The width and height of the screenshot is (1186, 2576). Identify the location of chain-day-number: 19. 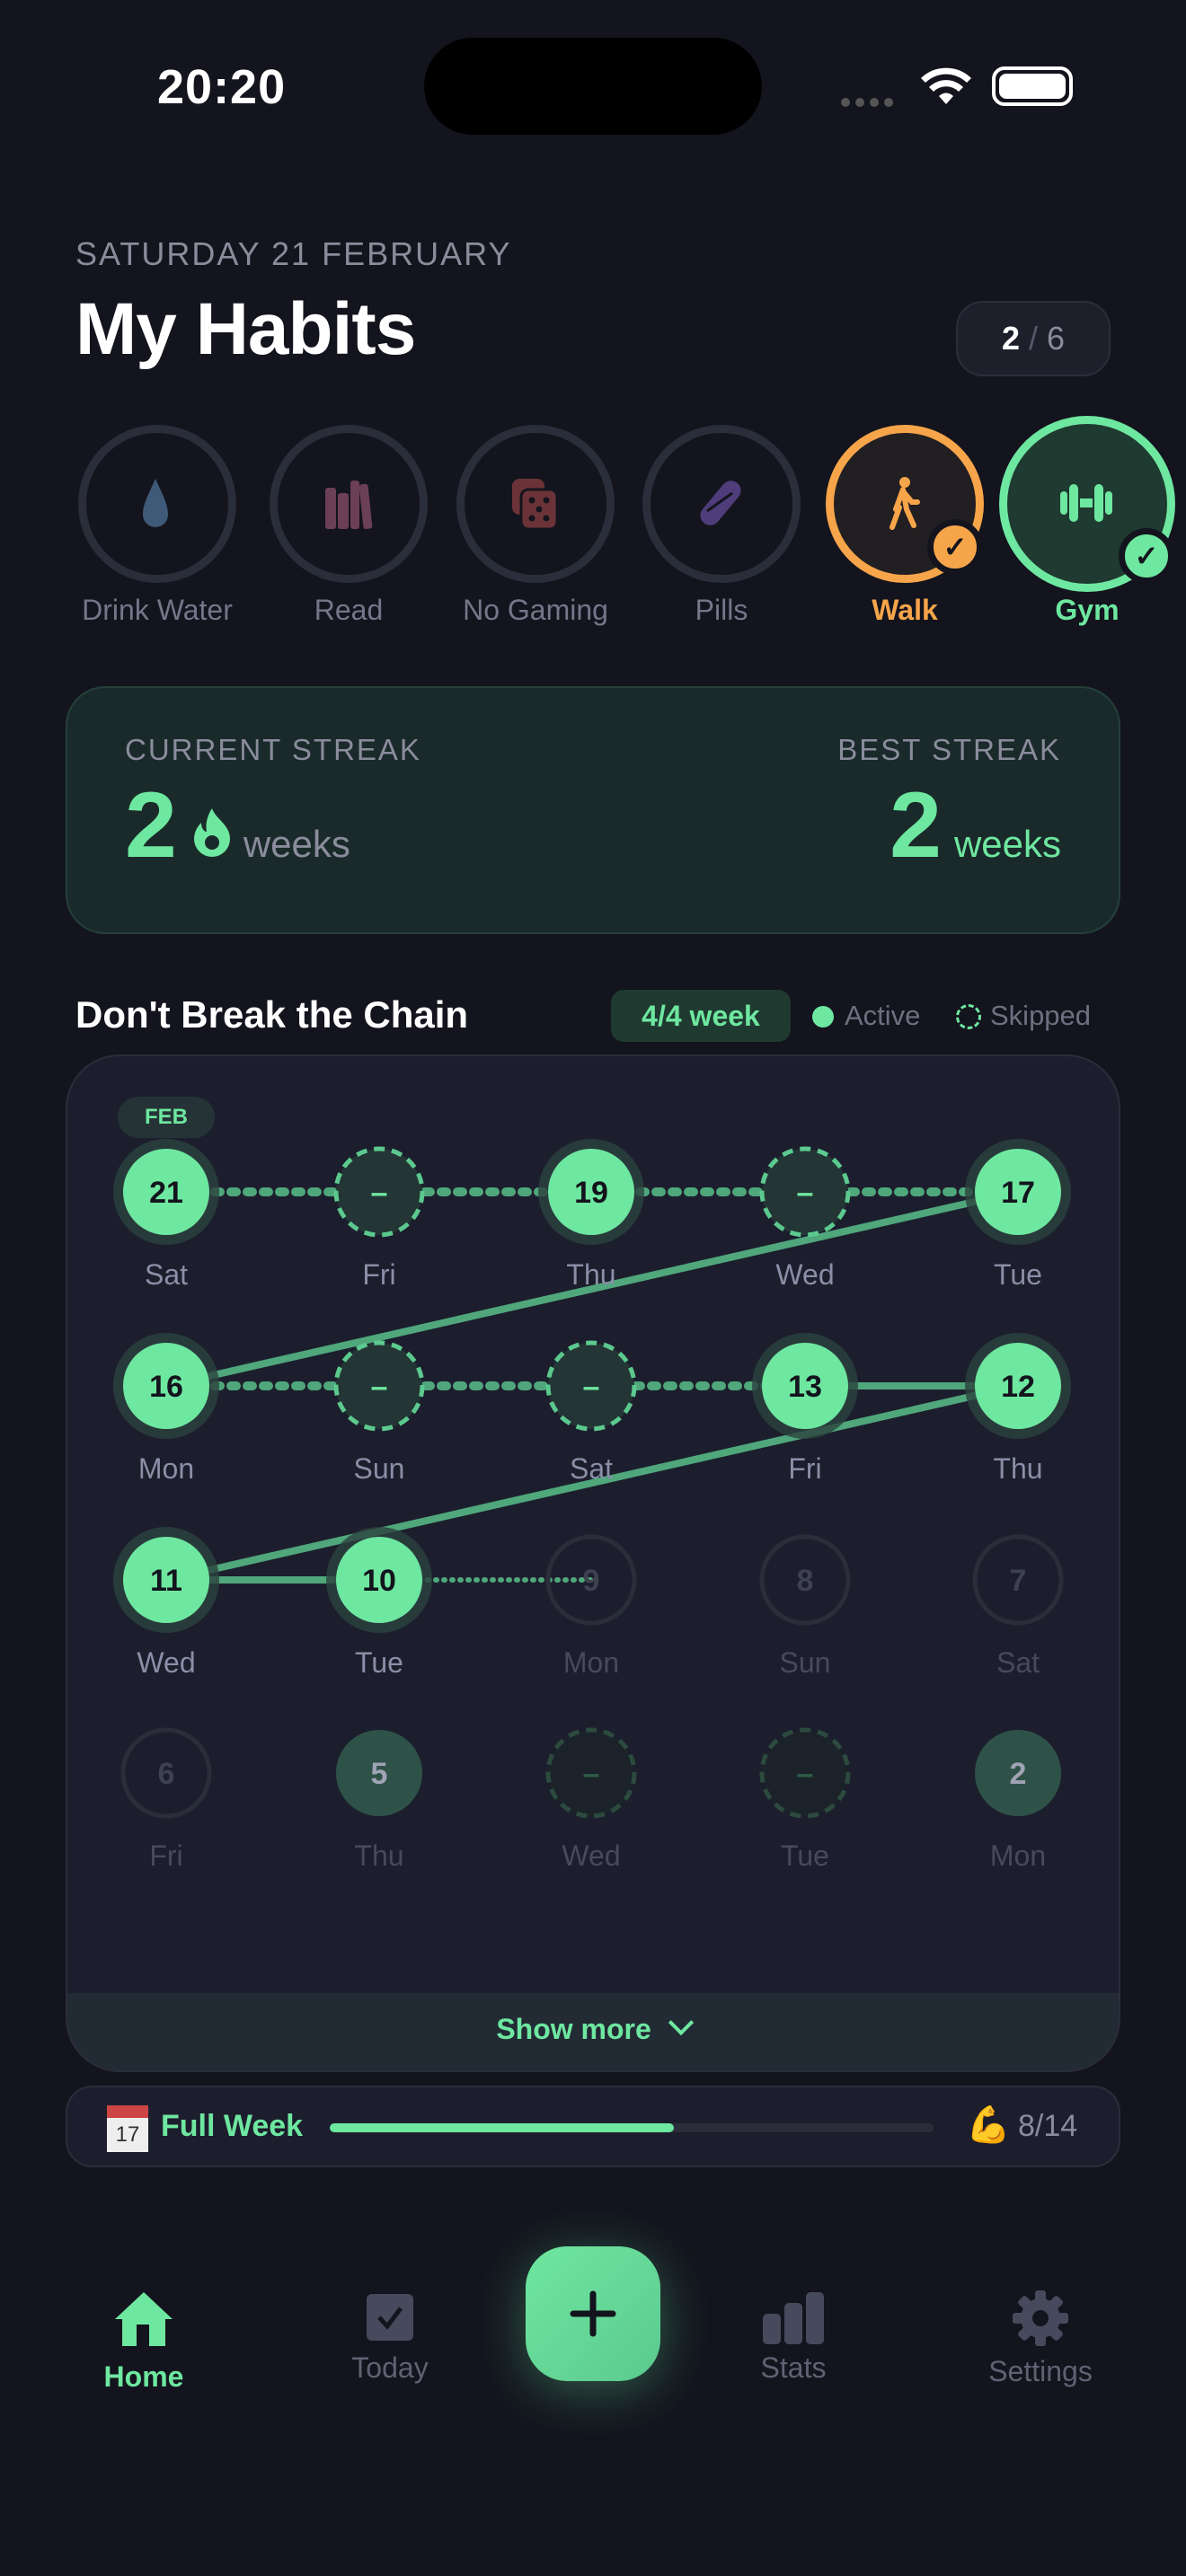
(591, 1193).